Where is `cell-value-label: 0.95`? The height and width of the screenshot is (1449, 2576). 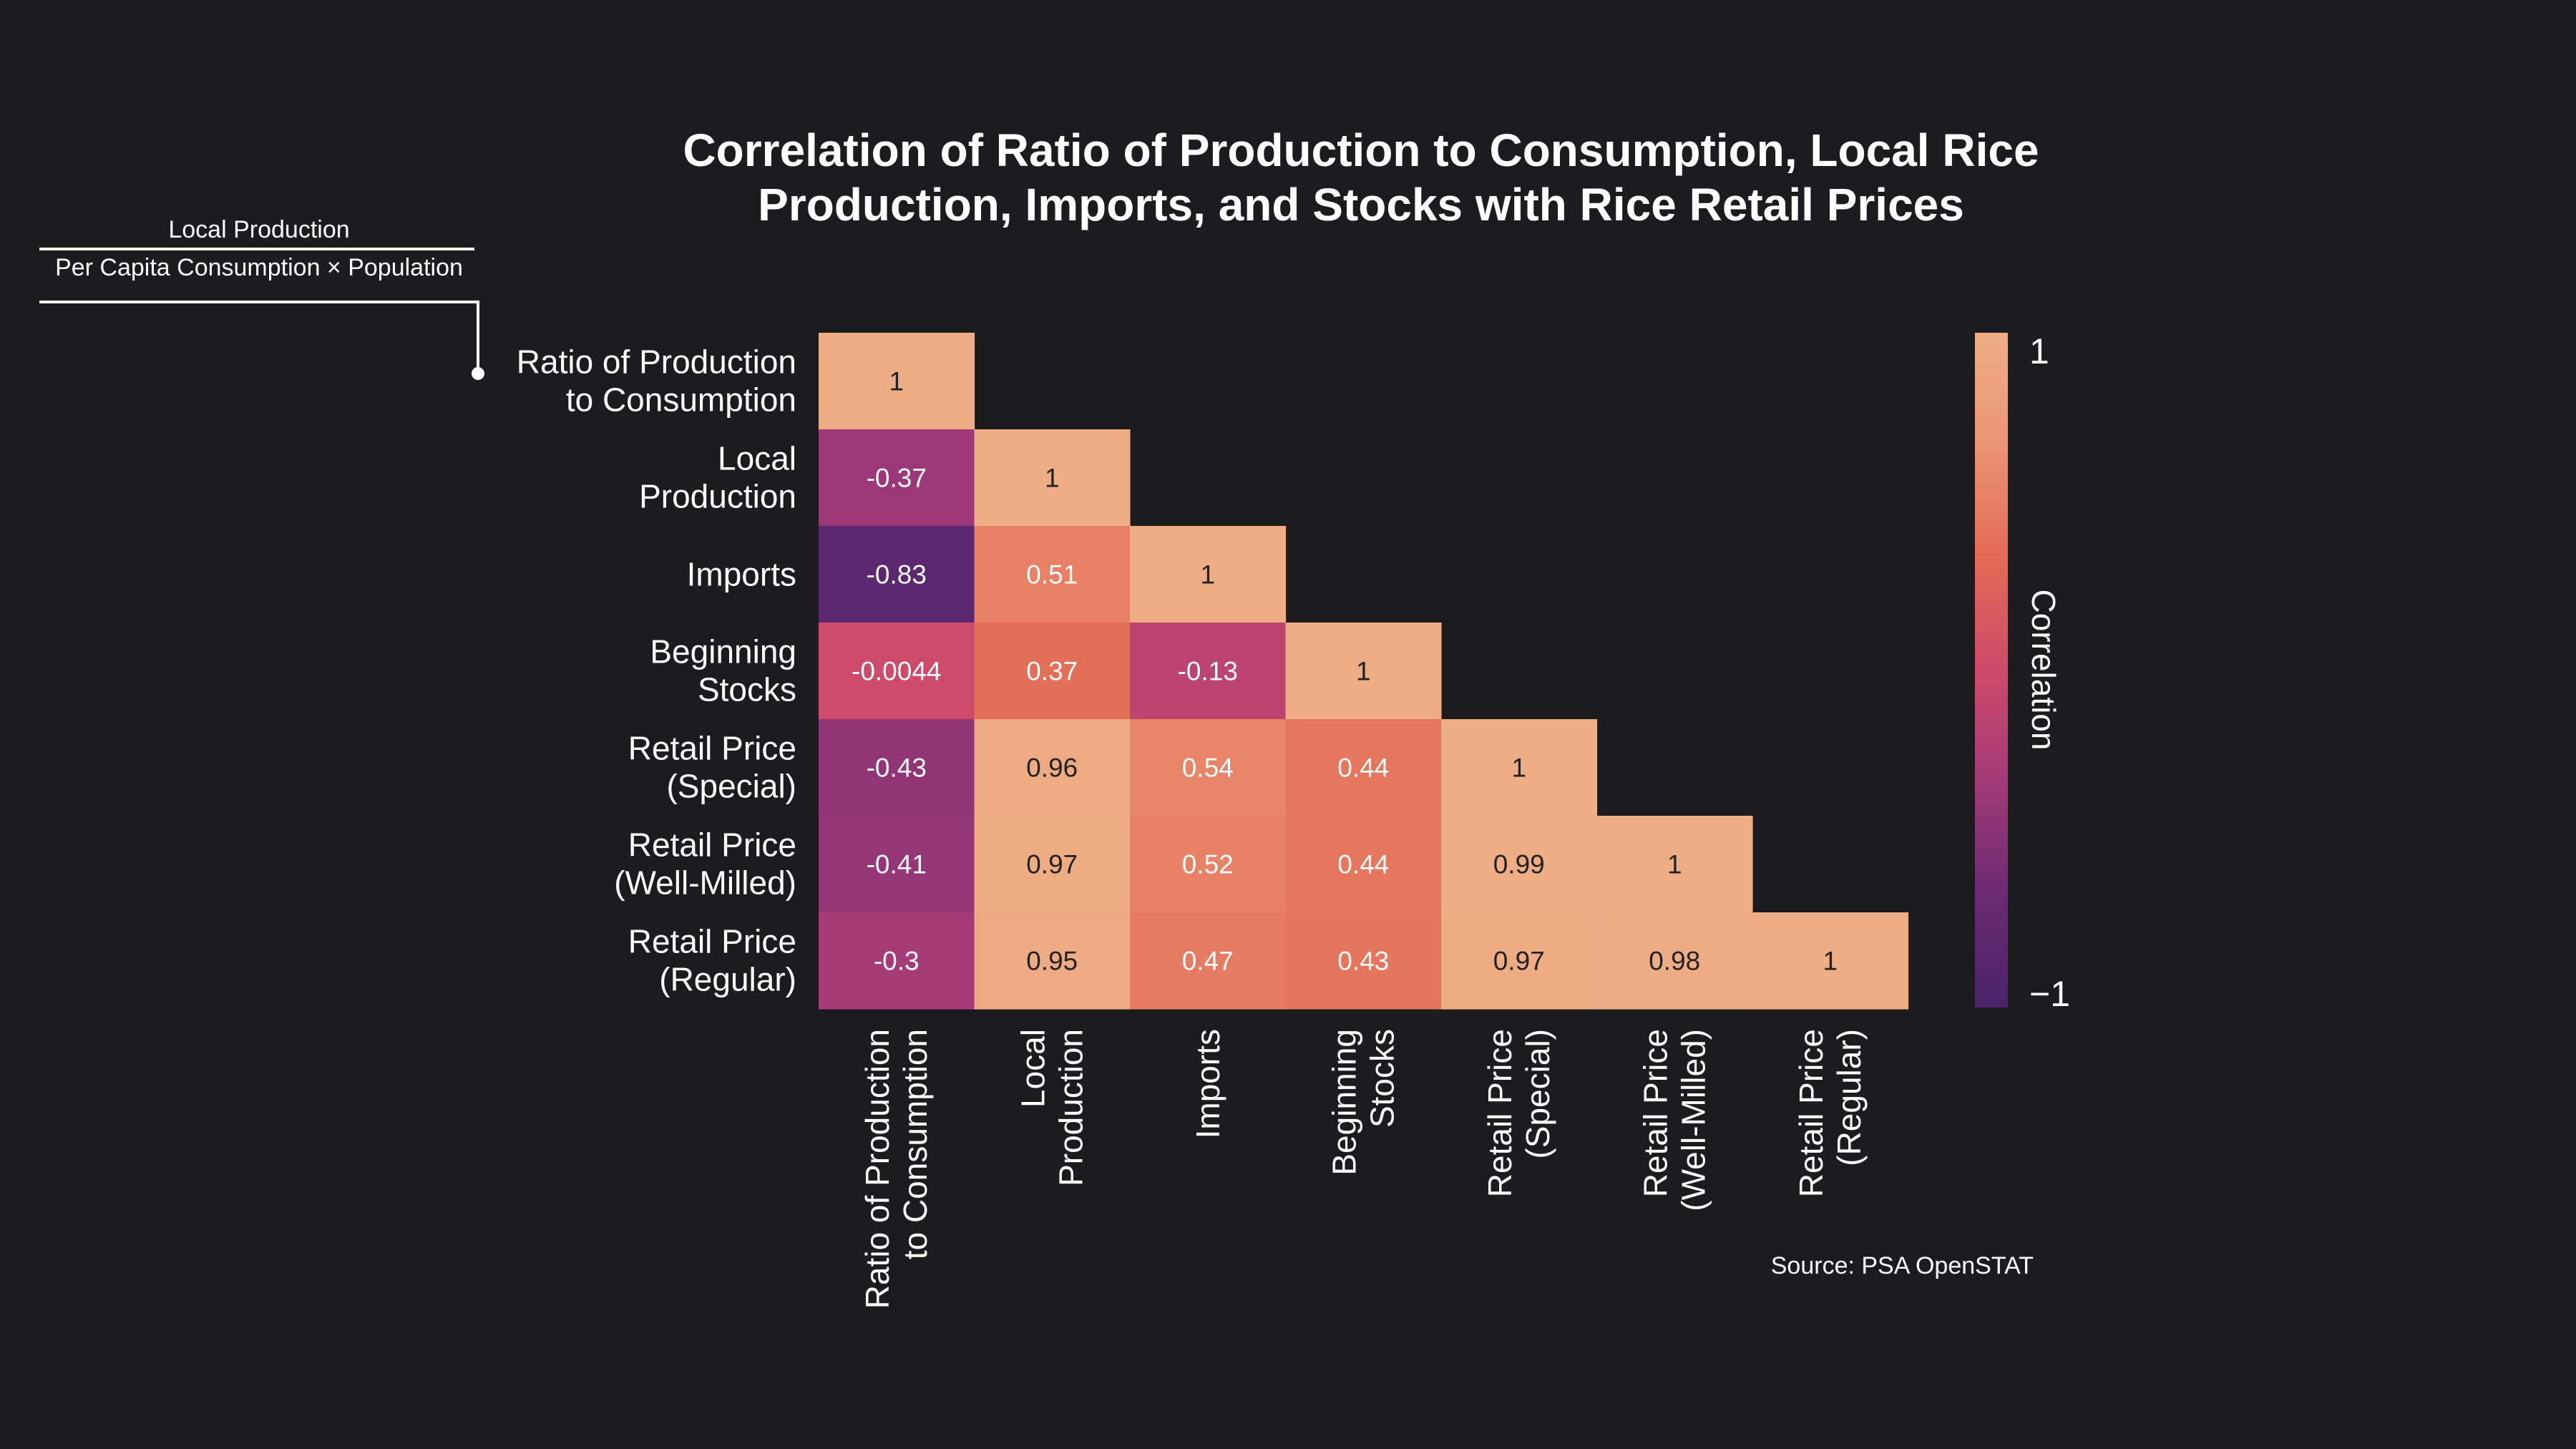 cell-value-label: 0.95 is located at coordinates (1052, 961).